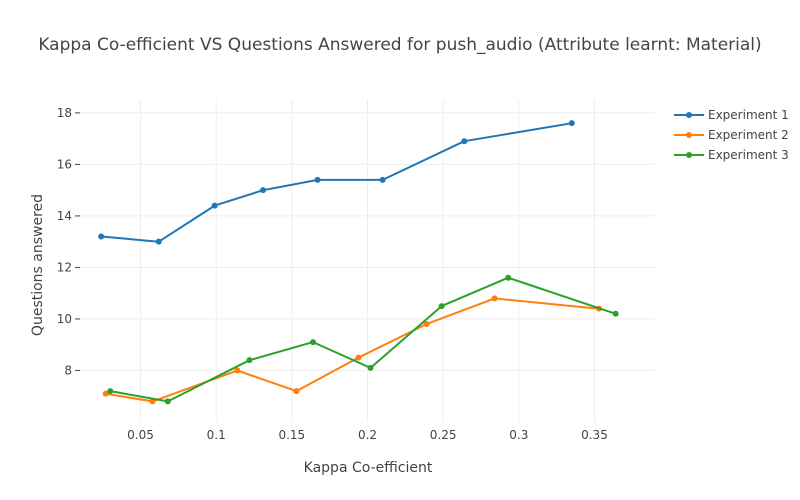 This screenshot has width=800, height=500. What do you see at coordinates (748, 155) in the screenshot?
I see `legend-label: Experiment 3` at bounding box center [748, 155].